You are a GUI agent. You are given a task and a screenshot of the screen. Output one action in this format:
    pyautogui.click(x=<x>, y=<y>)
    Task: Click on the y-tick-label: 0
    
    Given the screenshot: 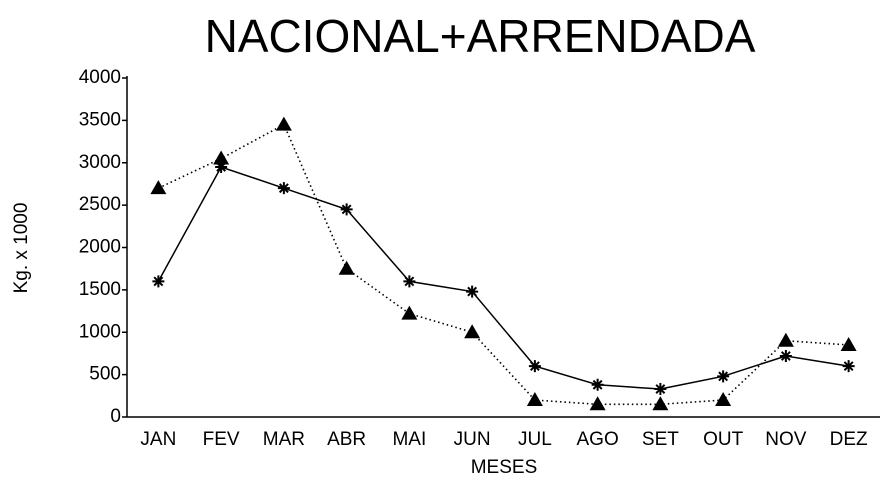 What is the action you would take?
    pyautogui.click(x=115, y=416)
    